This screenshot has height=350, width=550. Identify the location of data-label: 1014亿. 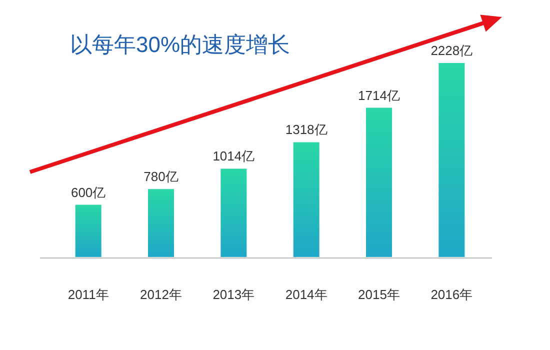
(233, 156).